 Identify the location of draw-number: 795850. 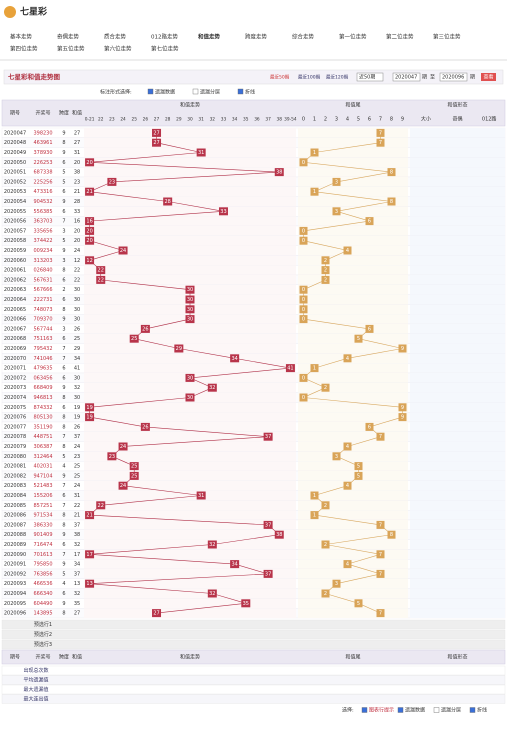
(42, 565).